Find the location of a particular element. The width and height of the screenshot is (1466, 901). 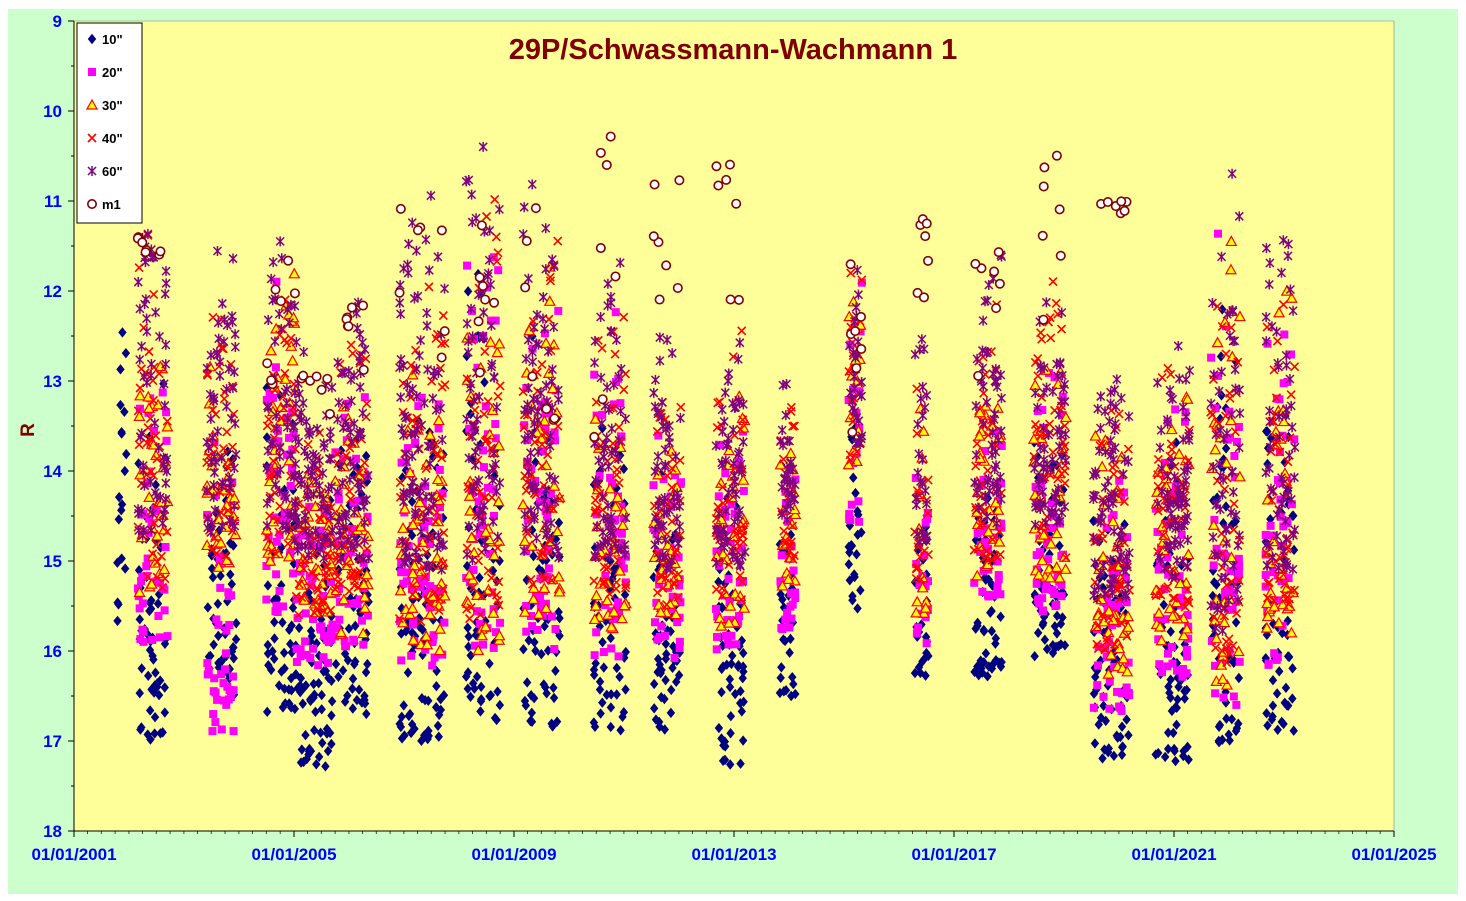

legend-label: 20" is located at coordinates (112, 72).